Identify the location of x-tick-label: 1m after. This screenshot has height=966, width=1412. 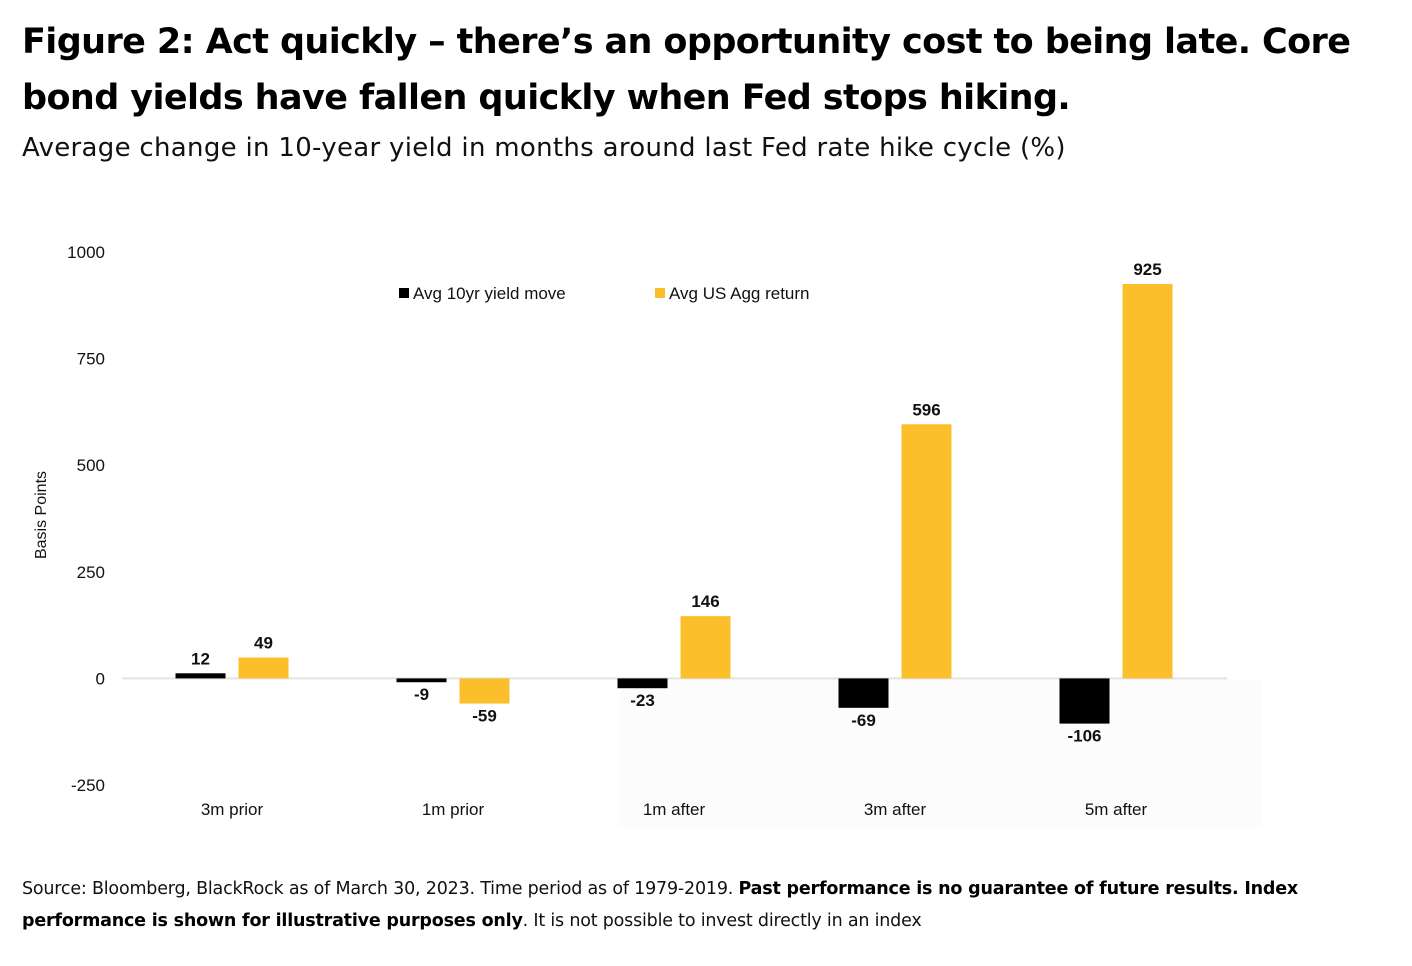
(674, 809).